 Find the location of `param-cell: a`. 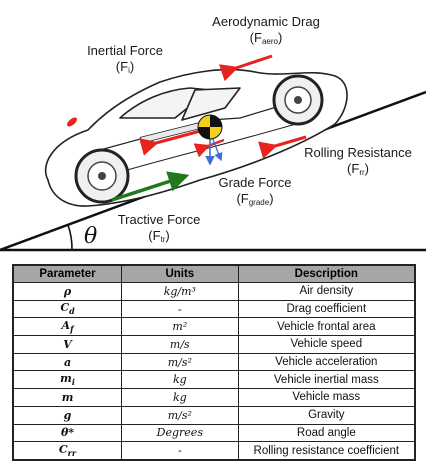

param-cell: a is located at coordinates (67, 362).